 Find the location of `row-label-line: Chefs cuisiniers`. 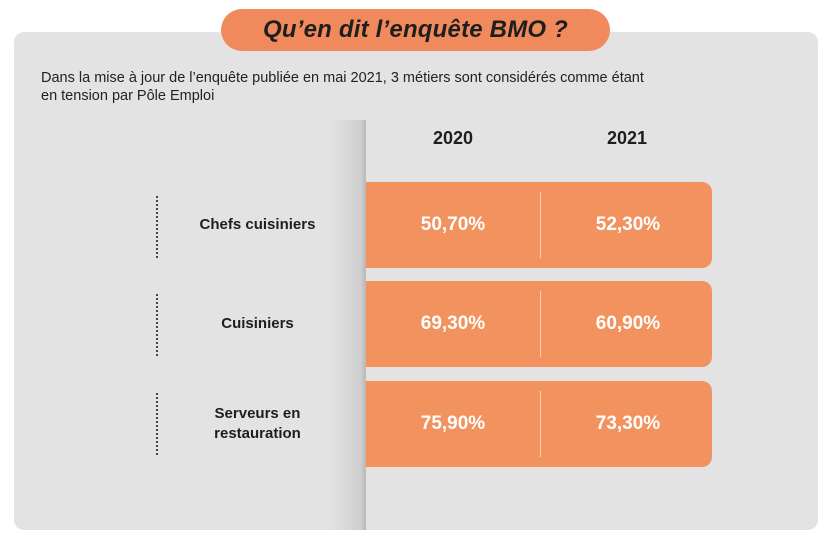

row-label-line: Chefs cuisiniers is located at coordinates (257, 224).